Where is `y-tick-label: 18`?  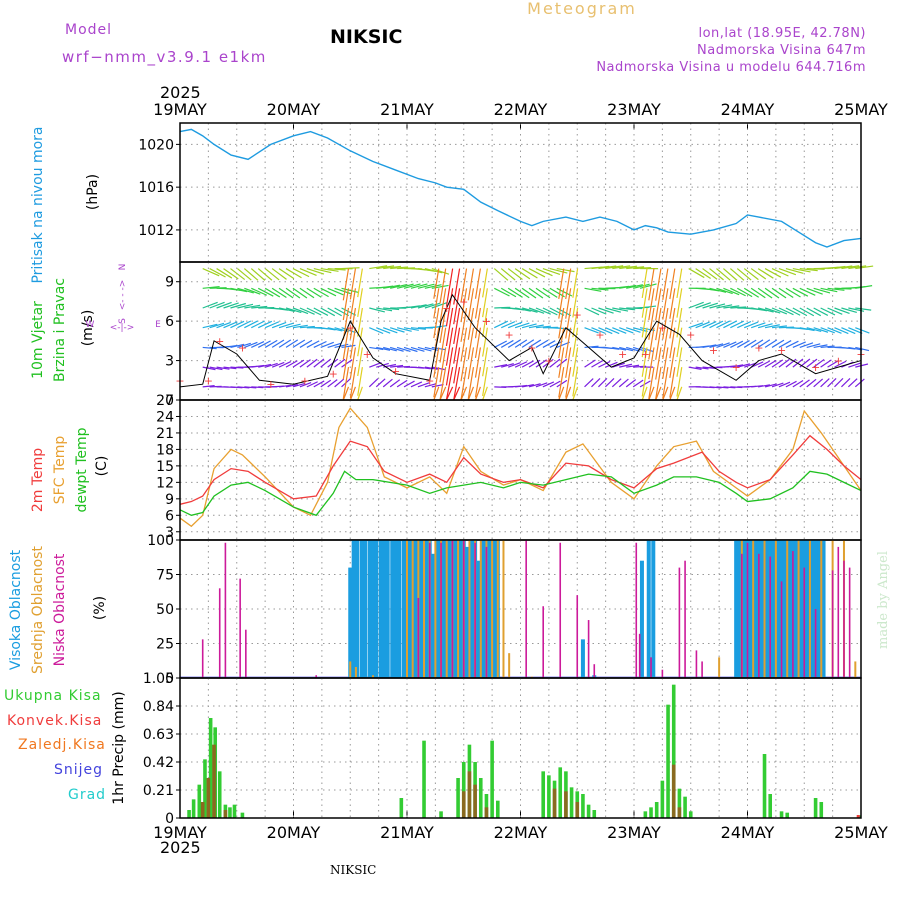
y-tick-label: 18 is located at coordinates (165, 450).